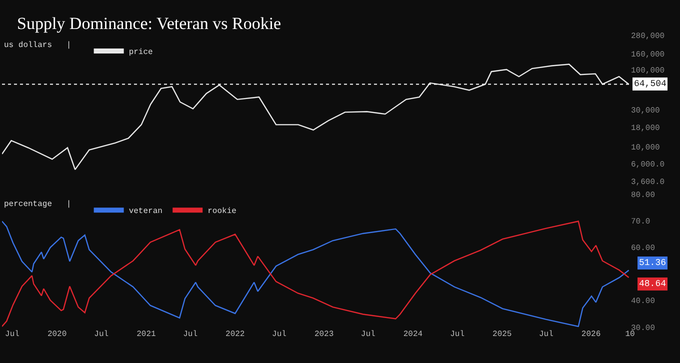  I want to click on chart-title: Supply Dominance: Veteran vs Rookie, so click(149, 23).